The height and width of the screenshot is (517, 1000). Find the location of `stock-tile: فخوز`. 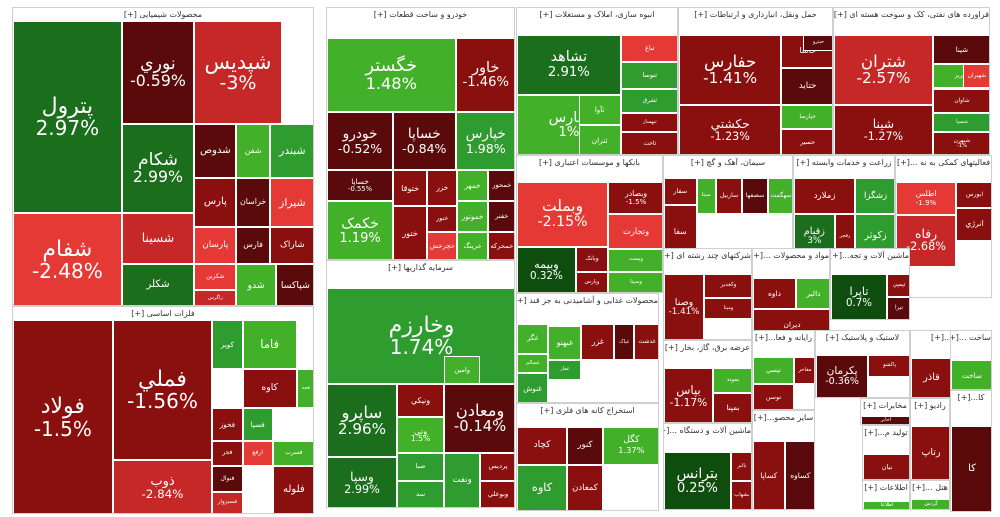

stock-tile: فخوز is located at coordinates (227, 424).